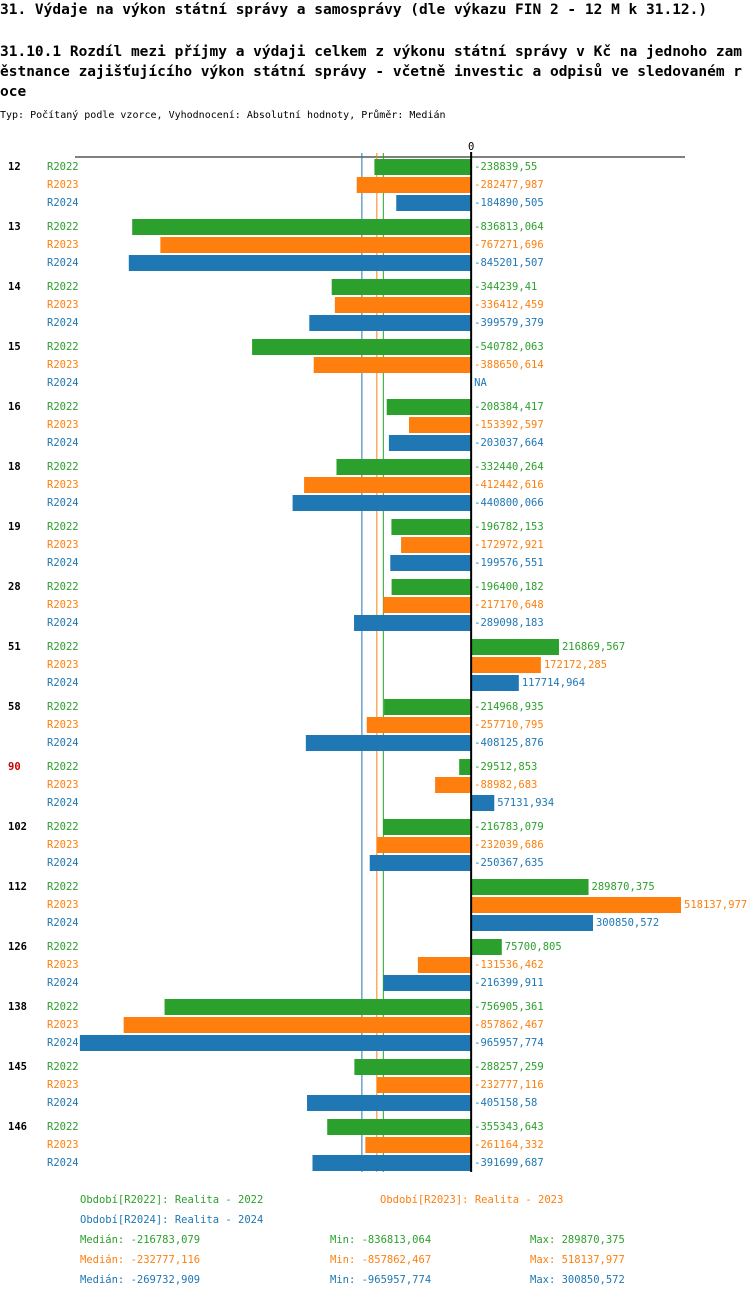  Describe the element at coordinates (575, 665) in the screenshot. I see `value-label: 172172,285` at that location.